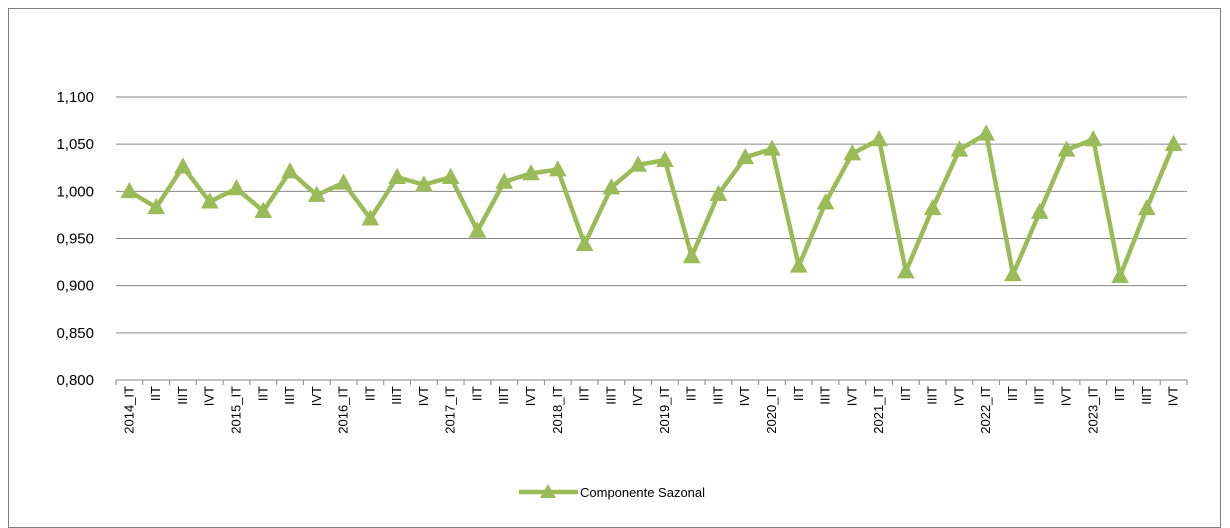  What do you see at coordinates (75, 380) in the screenshot?
I see `y-tick-label: 0,800` at bounding box center [75, 380].